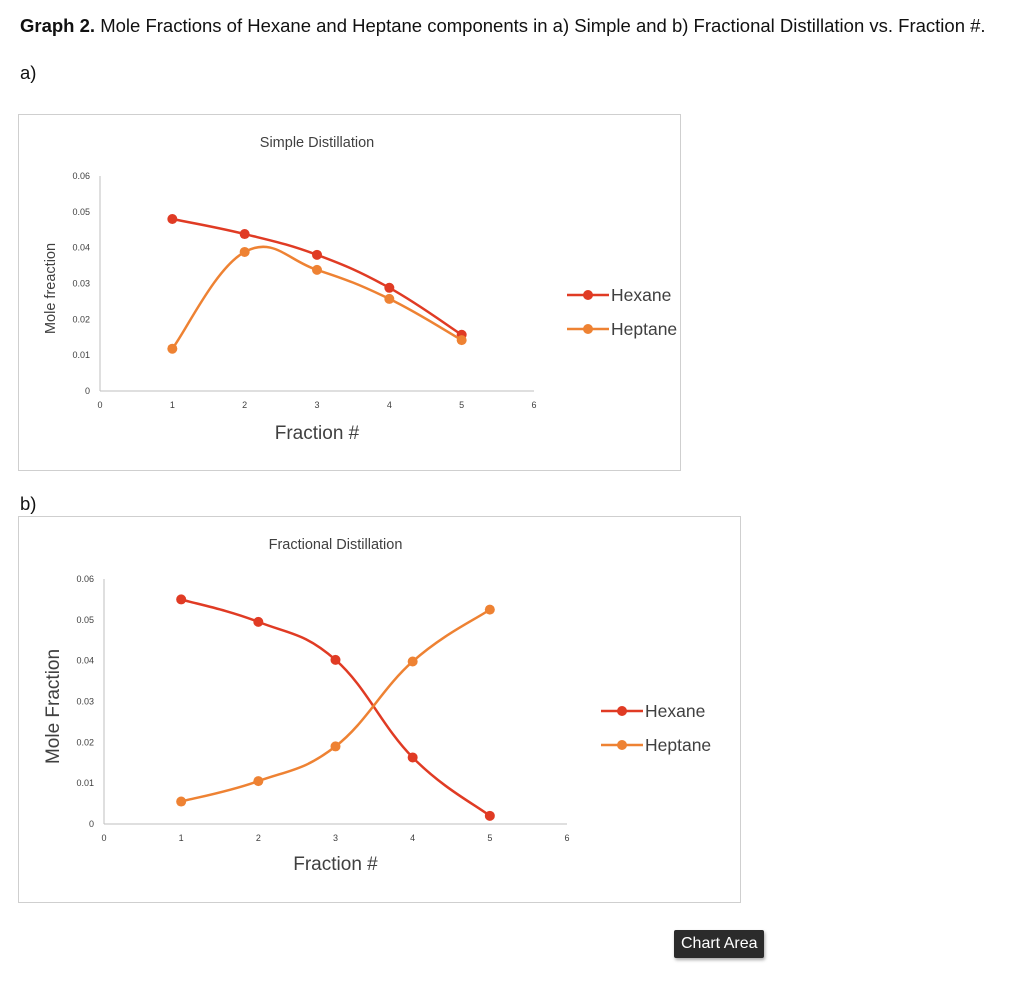 This screenshot has height=992, width=1024. What do you see at coordinates (317, 143) in the screenshot?
I see `chart-title: Simple Distillation` at bounding box center [317, 143].